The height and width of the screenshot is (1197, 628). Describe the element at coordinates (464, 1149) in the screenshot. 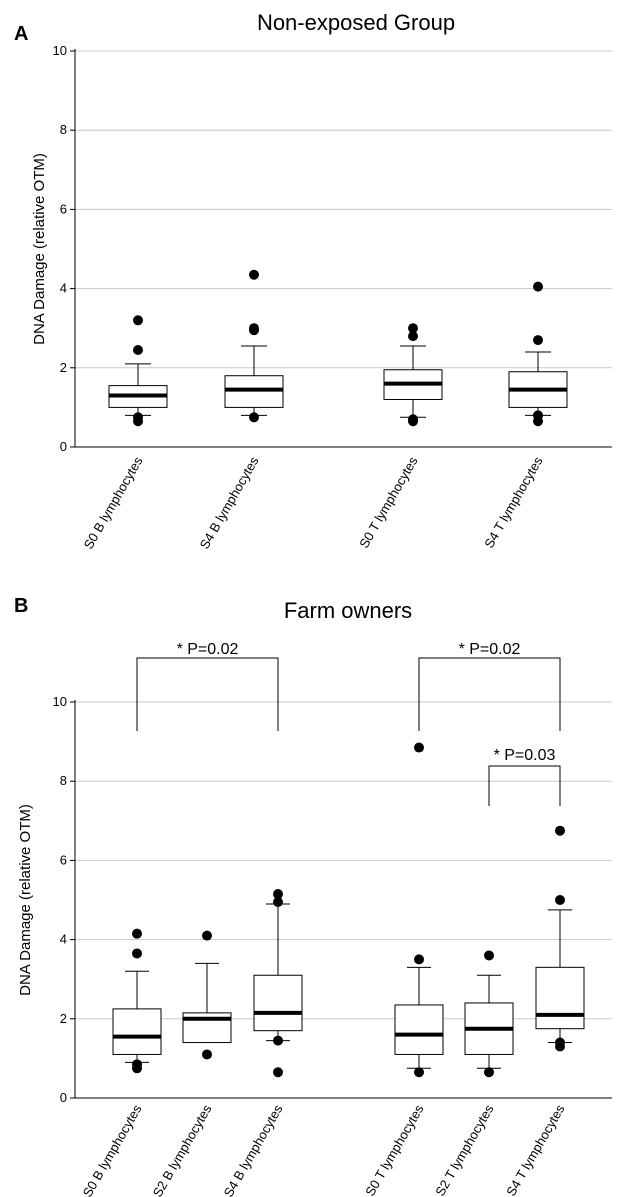

I see `panel-b-category-label: S2 T lymphocytes` at that location.